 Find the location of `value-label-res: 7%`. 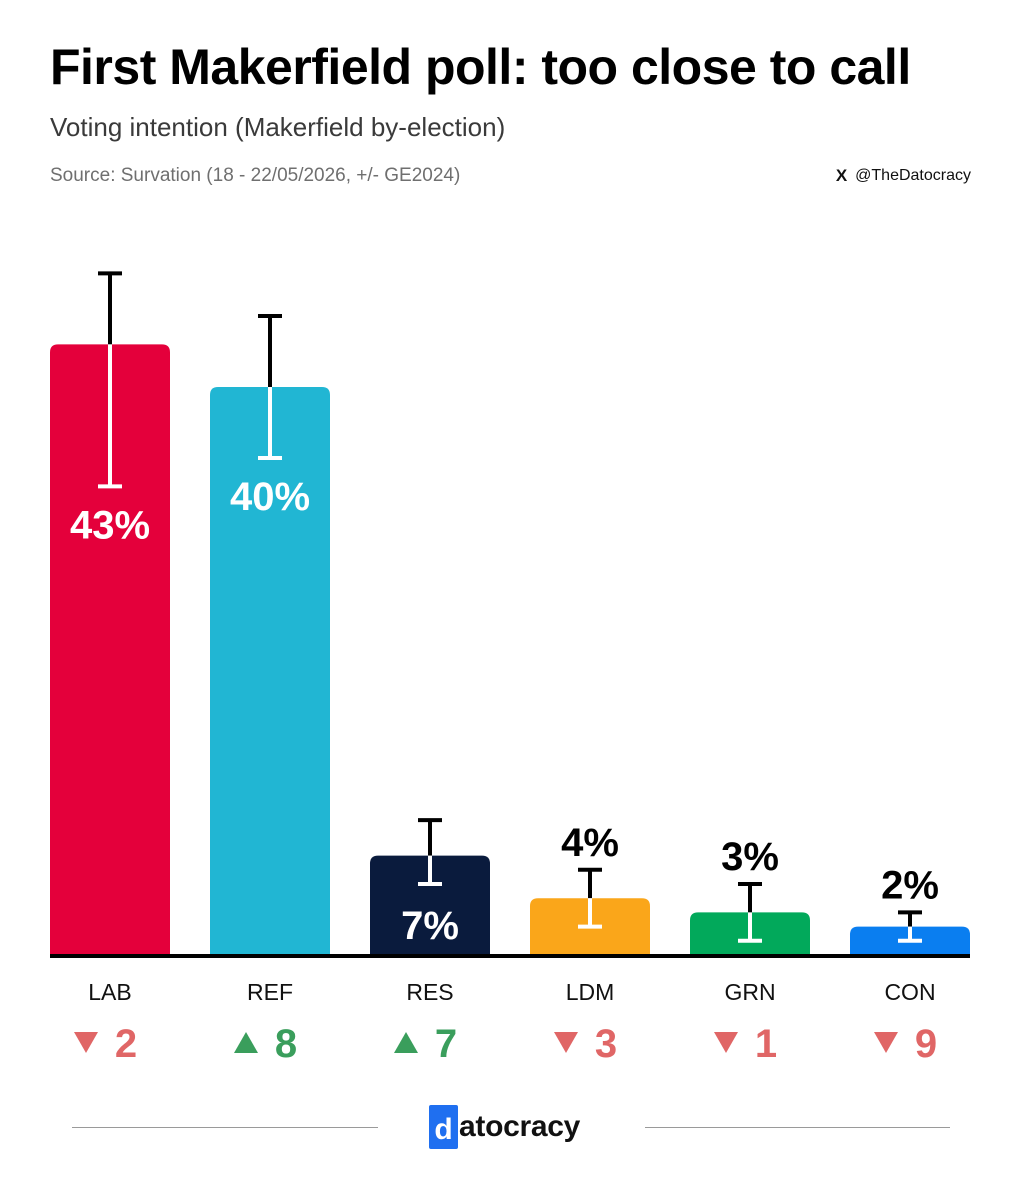

value-label-res: 7% is located at coordinates (430, 926).